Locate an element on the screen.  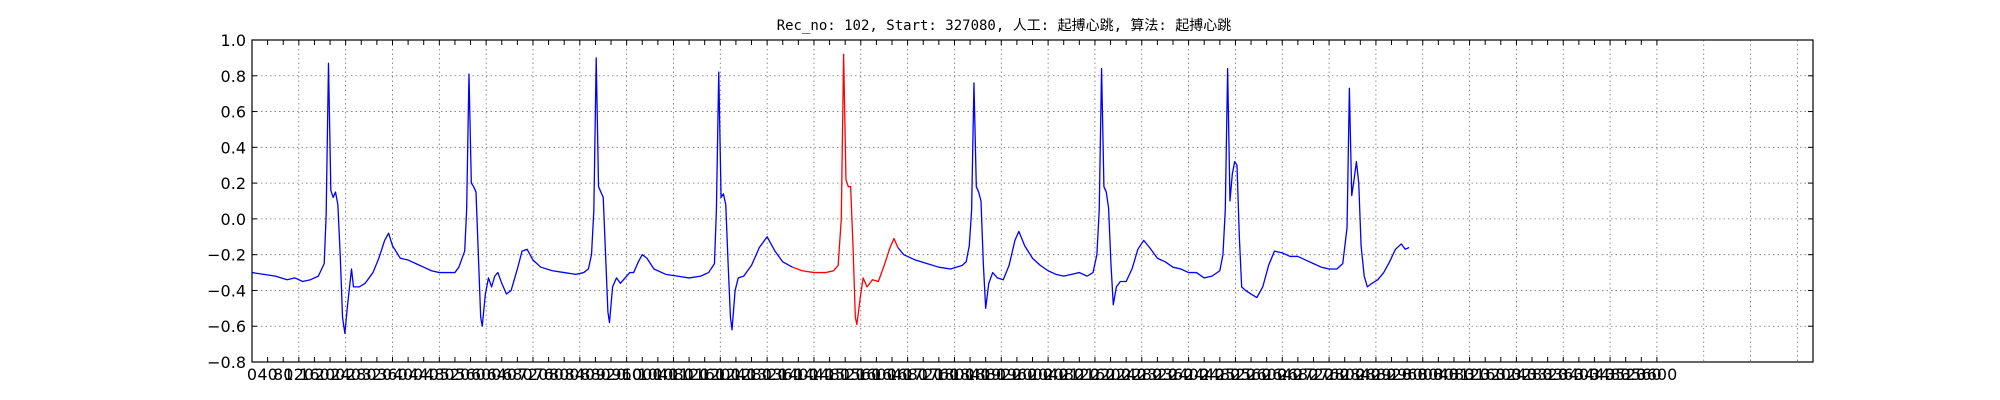
x-tick-label: 2920 is located at coordinates (1391, 374).